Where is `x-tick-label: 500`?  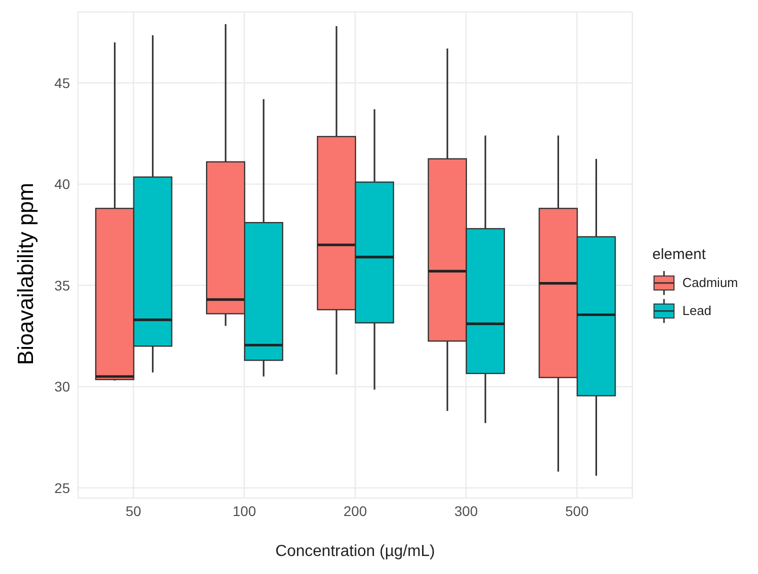 x-tick-label: 500 is located at coordinates (577, 510).